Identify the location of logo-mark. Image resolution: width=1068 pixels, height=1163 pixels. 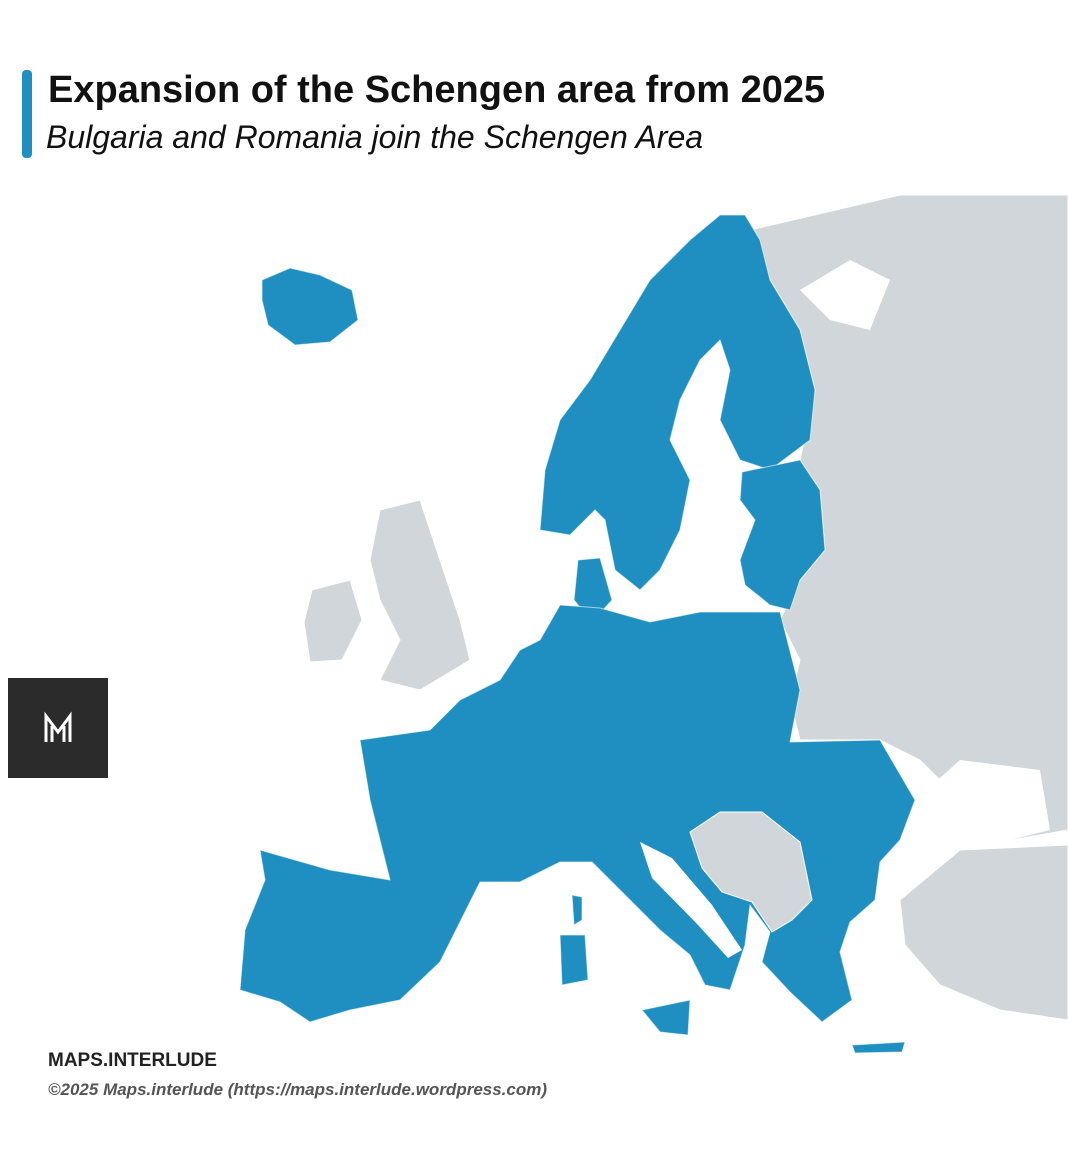
(58, 726).